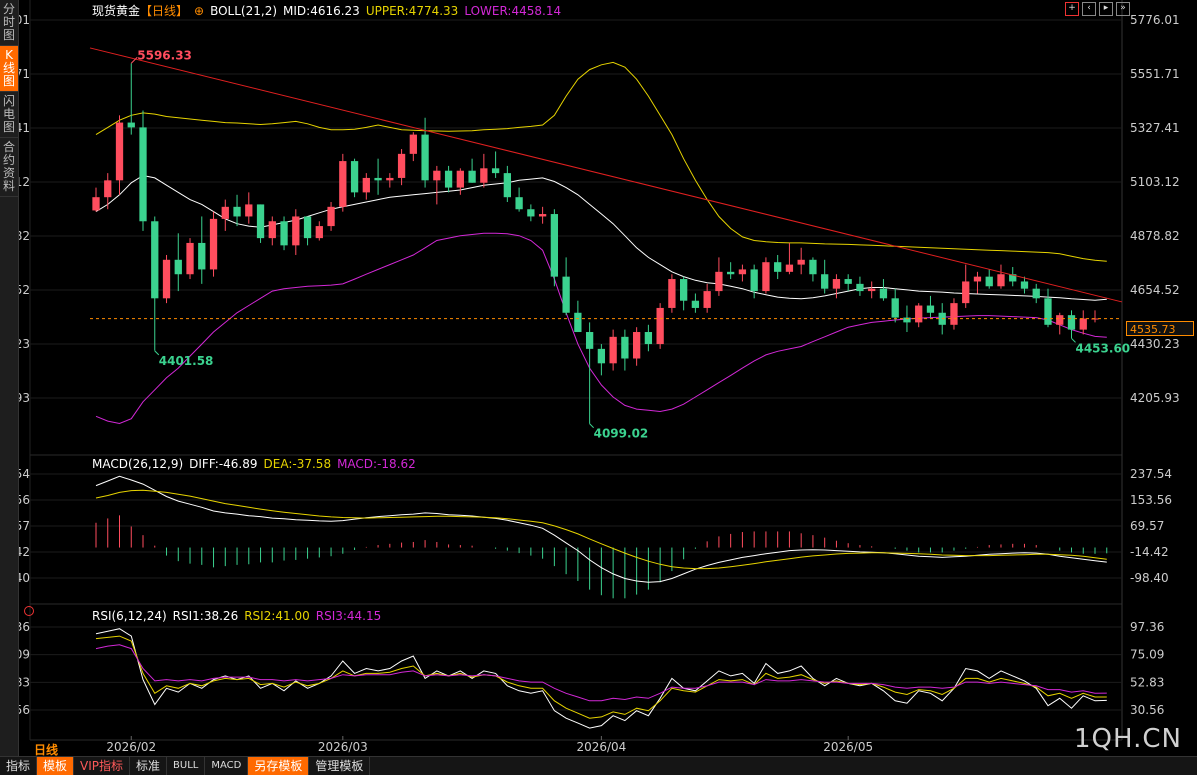 The width and height of the screenshot is (1197, 775). Describe the element at coordinates (164, 11) in the screenshot. I see `period-tag: 【日线】` at that location.